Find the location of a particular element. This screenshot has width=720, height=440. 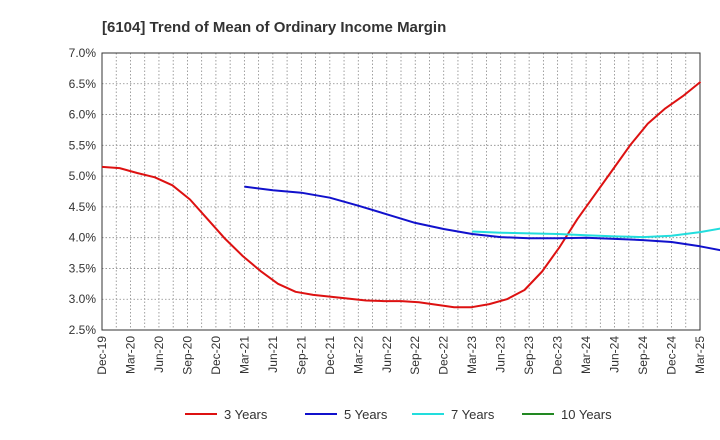

y-tick-label: 7.0% is located at coordinates (83, 53).